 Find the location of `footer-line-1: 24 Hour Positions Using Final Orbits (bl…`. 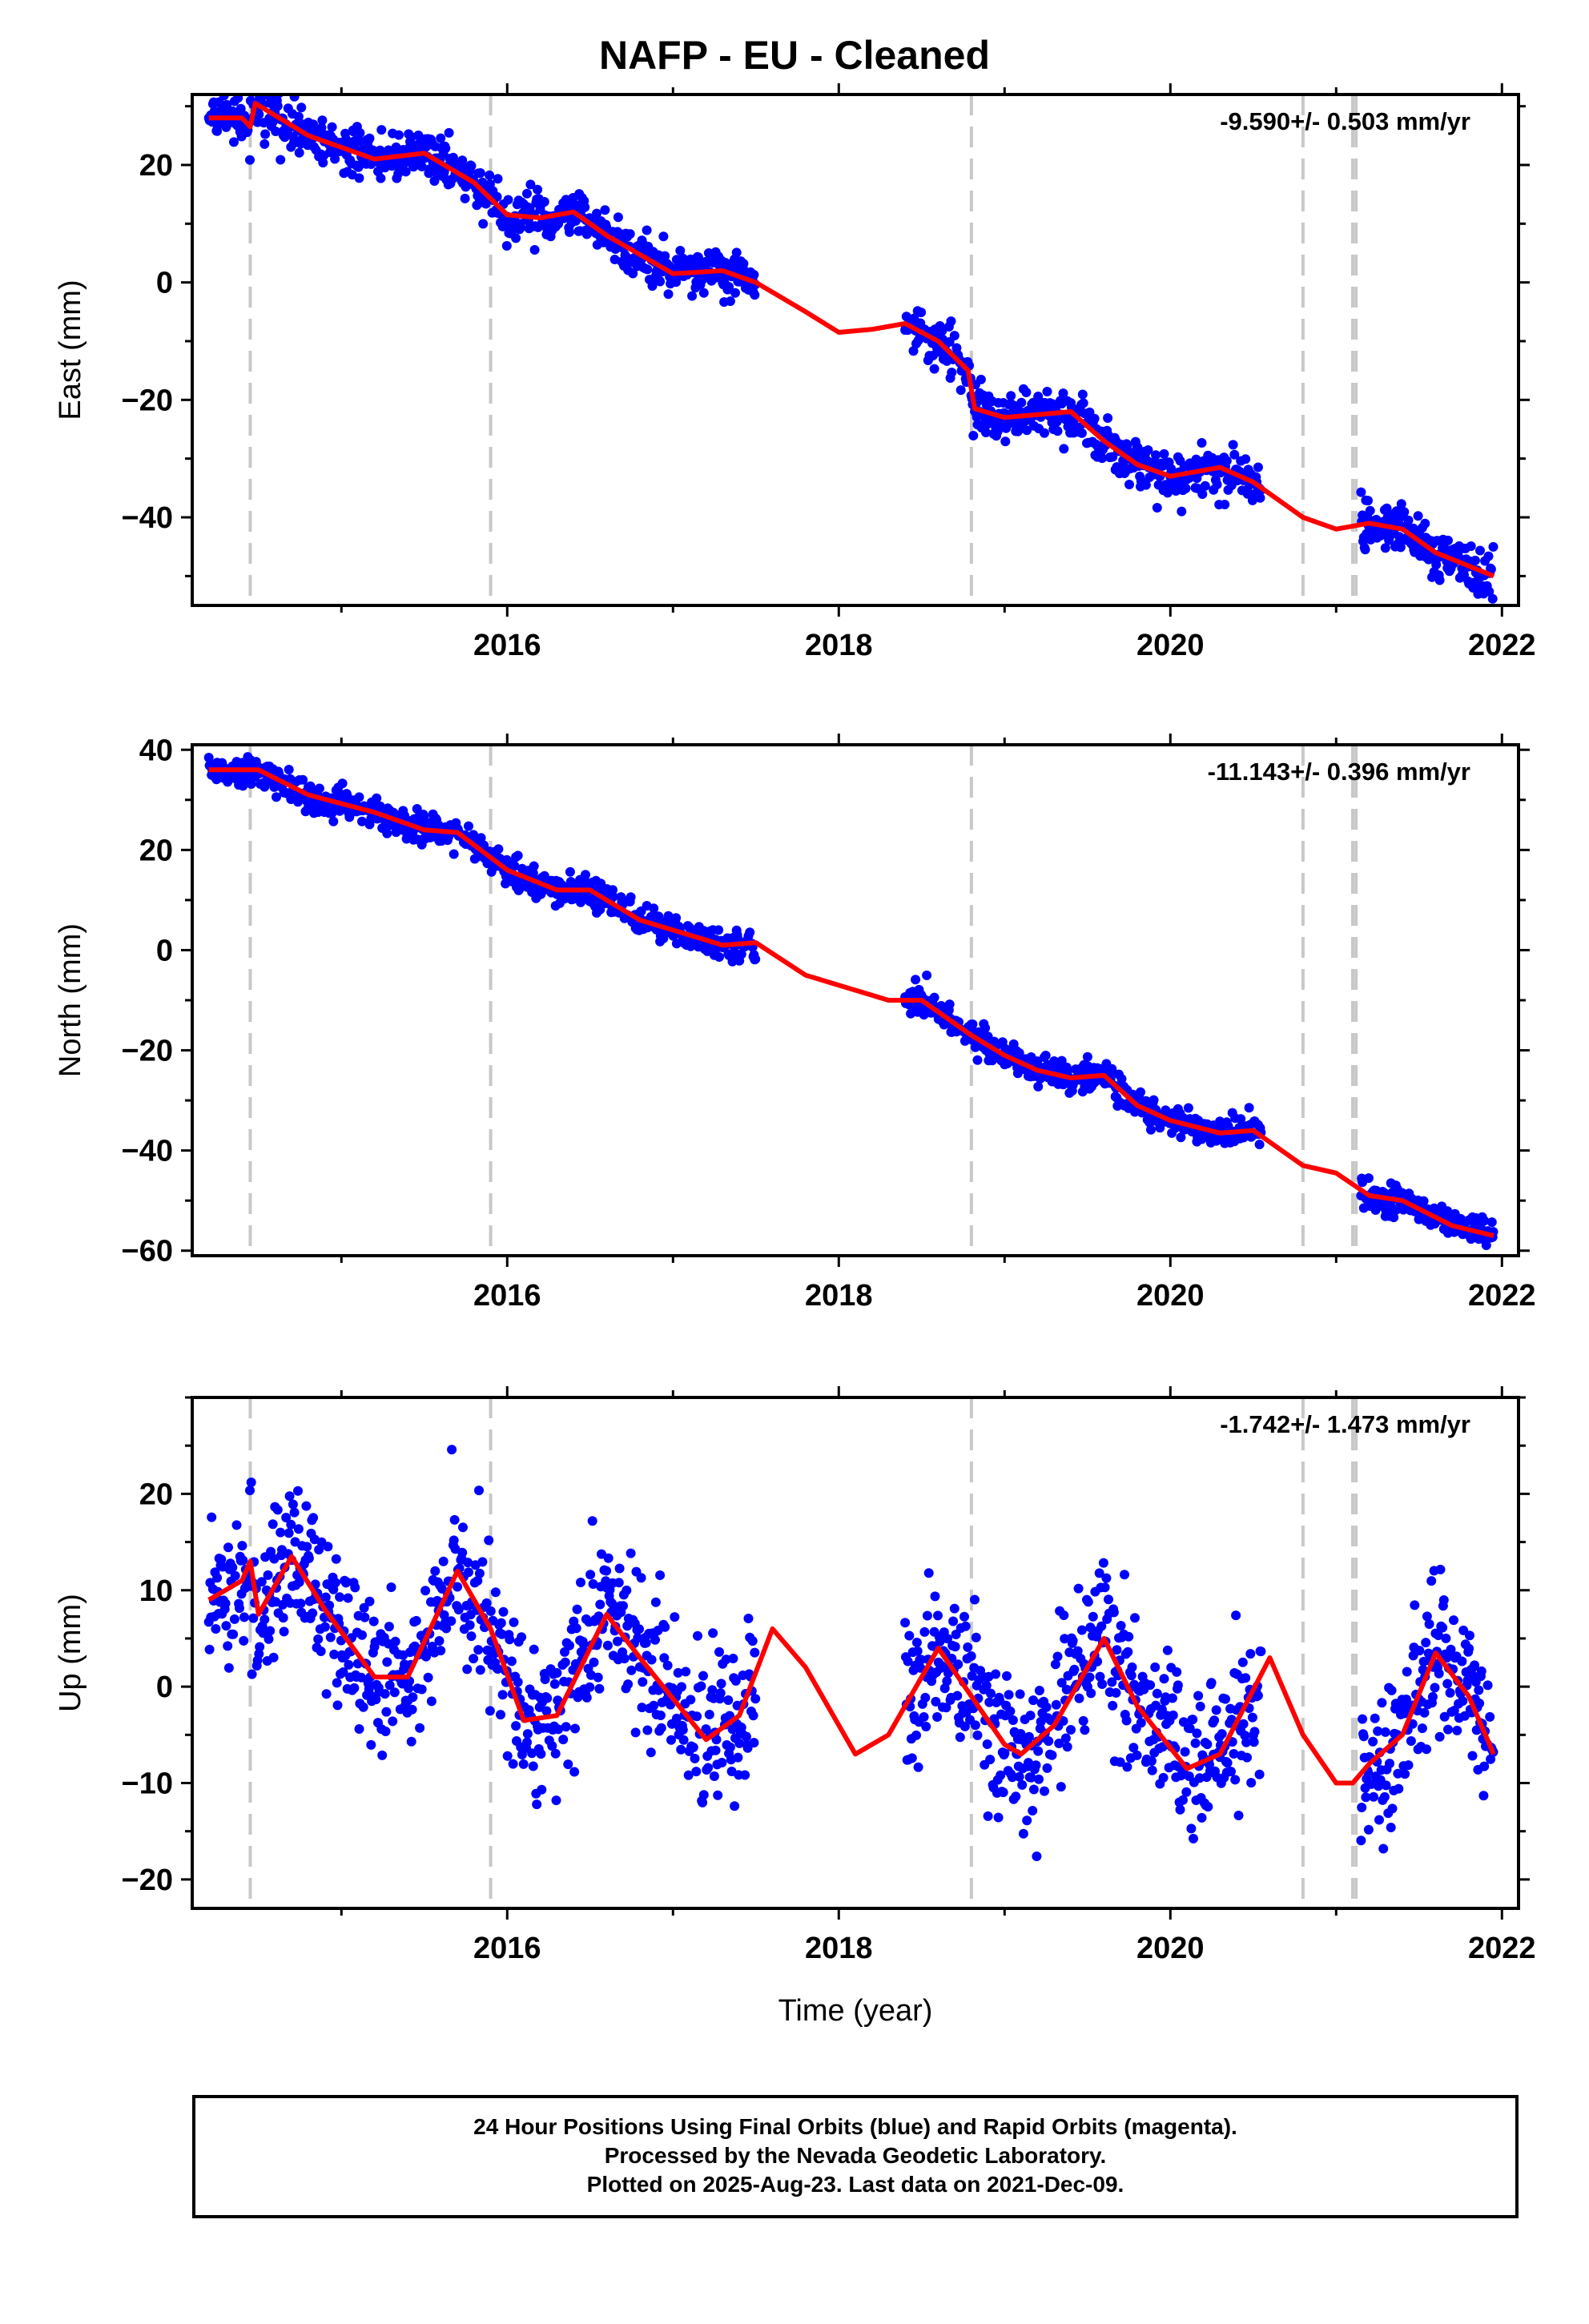

footer-line-1: 24 Hour Positions Using Final Orbits (bl… is located at coordinates (855, 2126).